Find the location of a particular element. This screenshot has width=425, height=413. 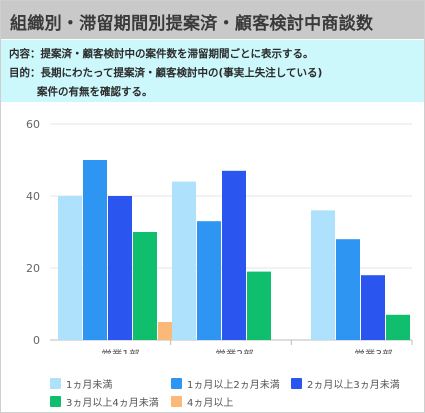

legend-label: 1ヵ月以上2ヵ月未満 is located at coordinates (233, 385).